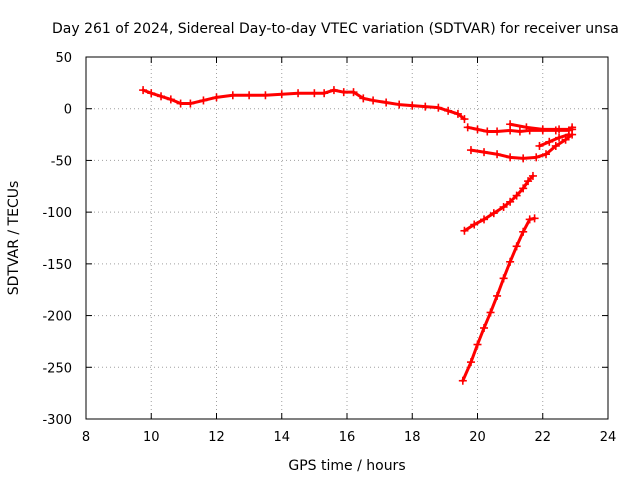 This screenshot has height=480, width=640. I want to click on y-tick-label: -200, so click(57, 317).